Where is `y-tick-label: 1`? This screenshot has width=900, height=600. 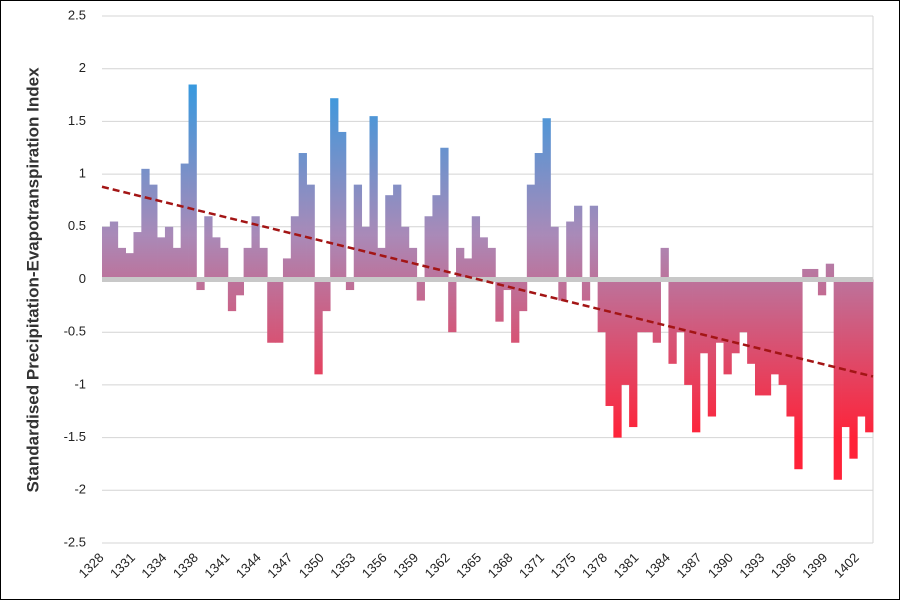 y-tick-label: 1 is located at coordinates (82, 173).